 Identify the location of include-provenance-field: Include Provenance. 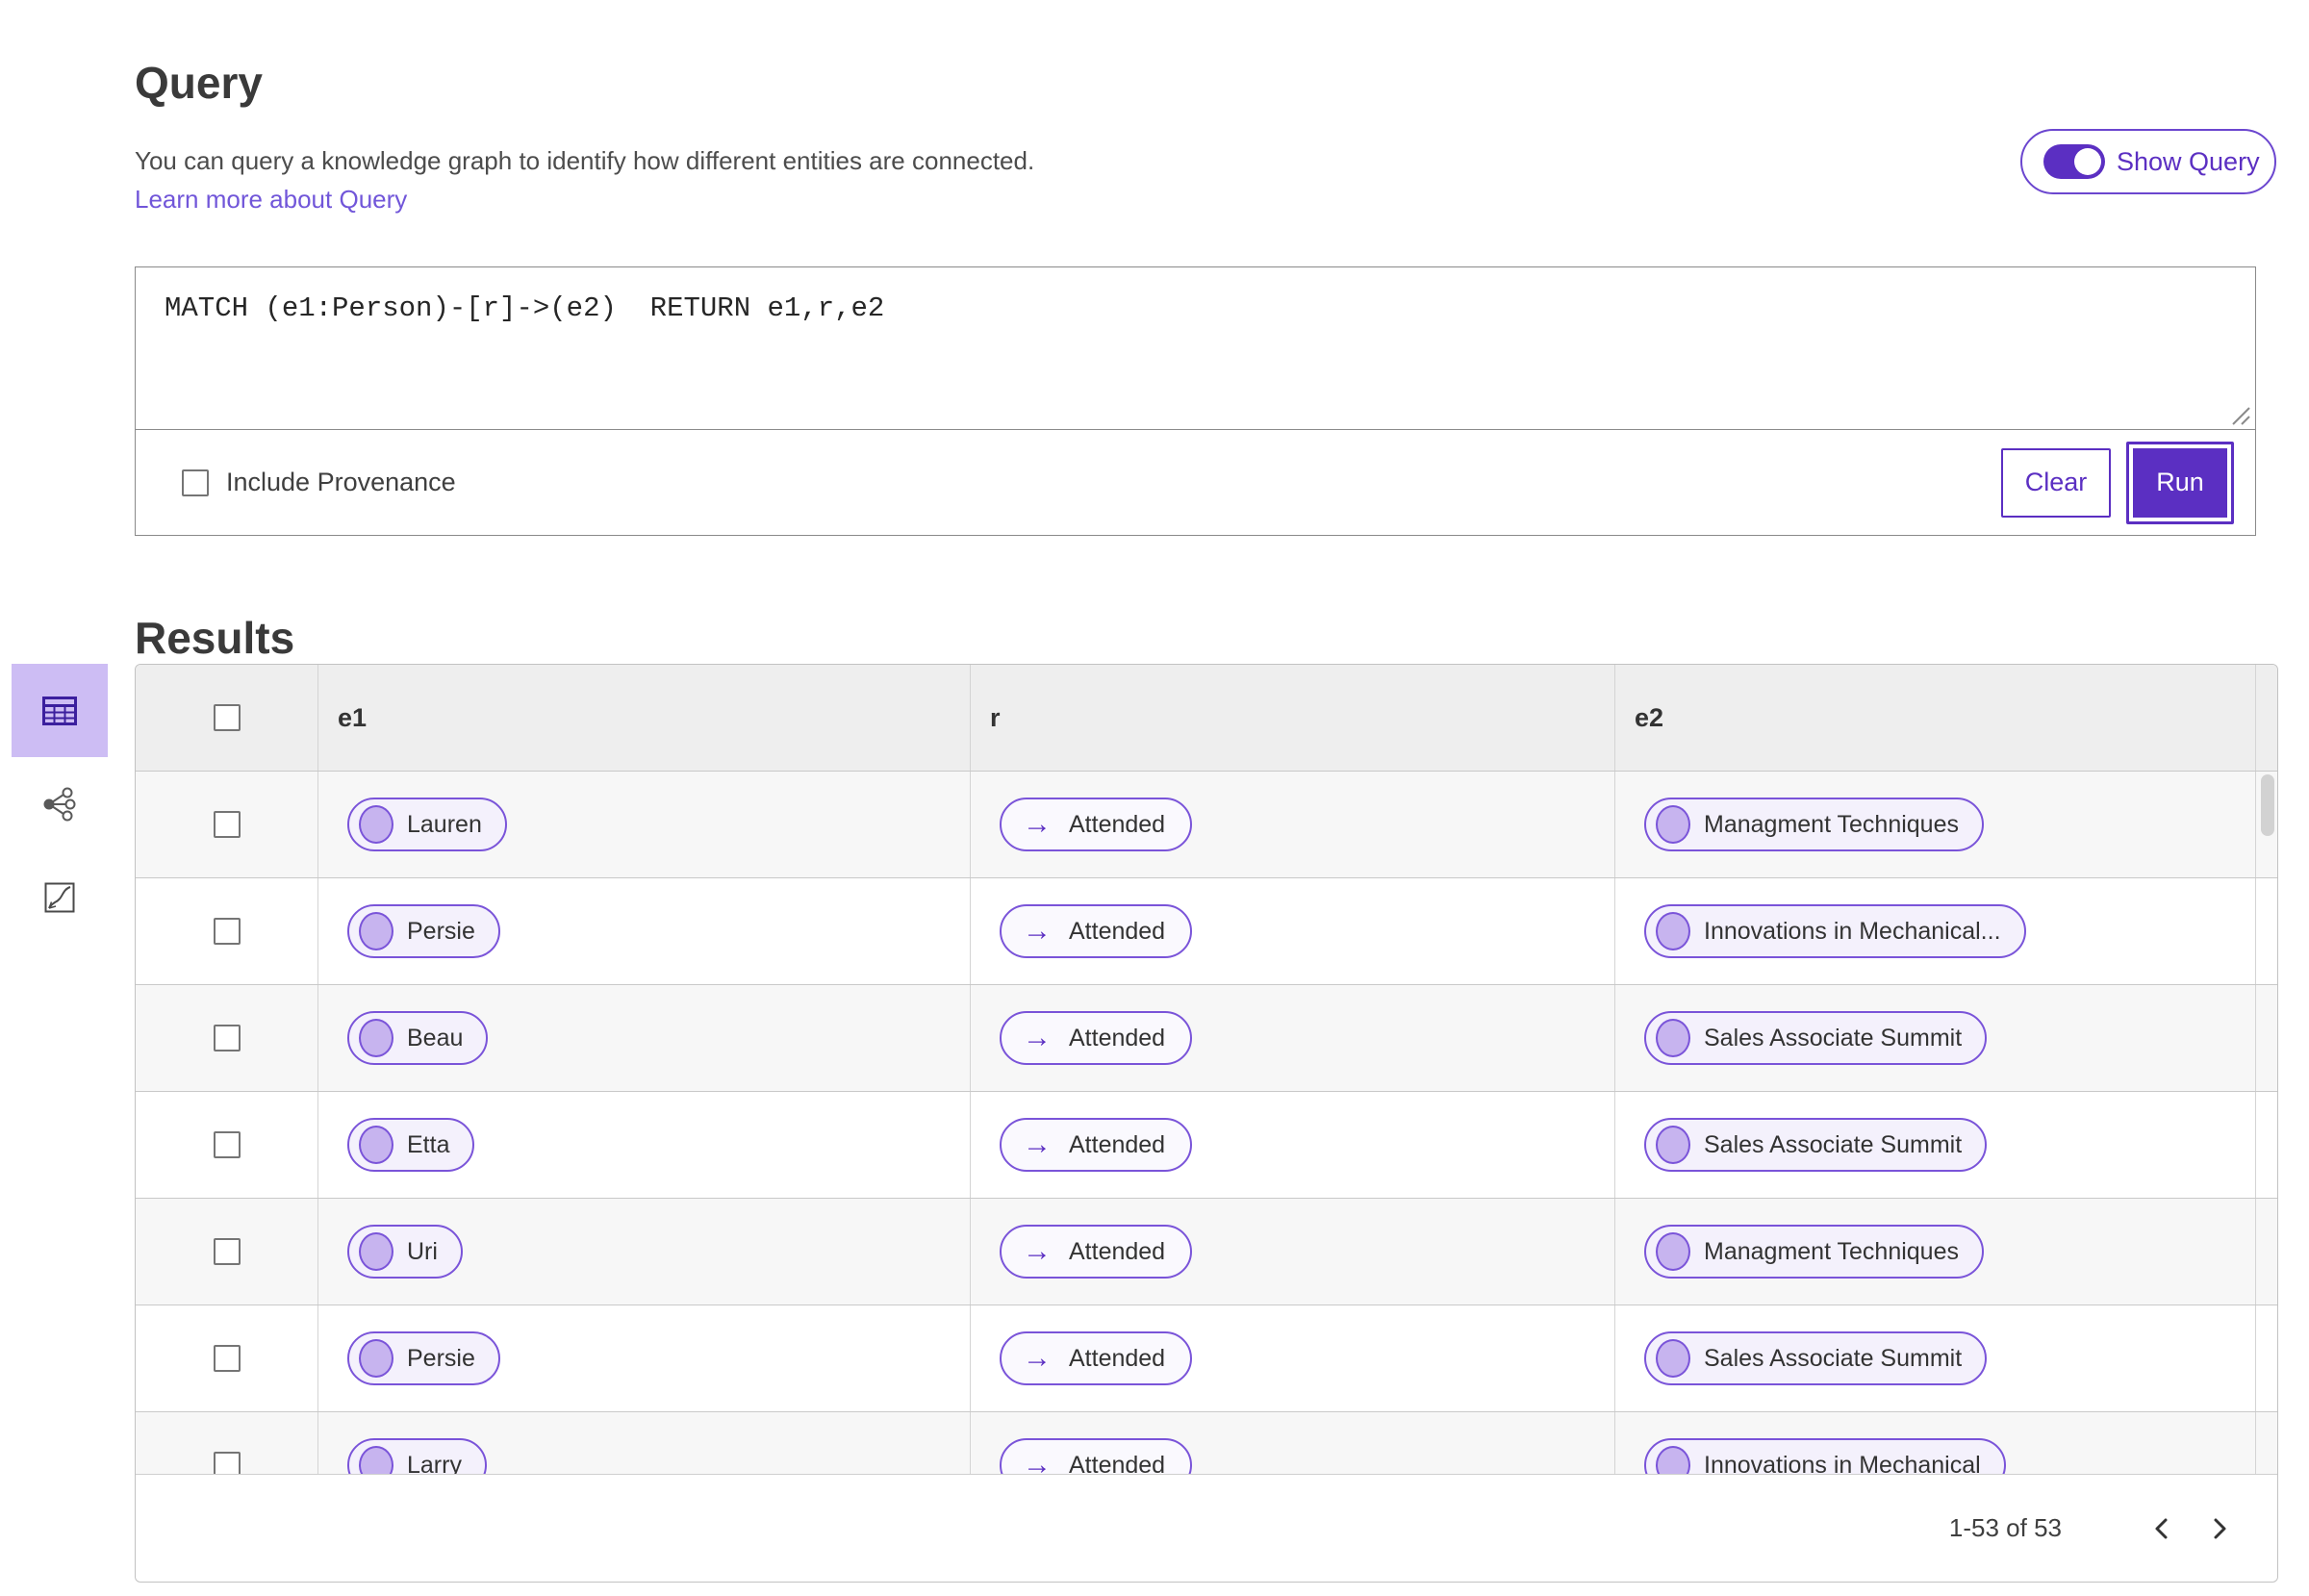
(319, 482).